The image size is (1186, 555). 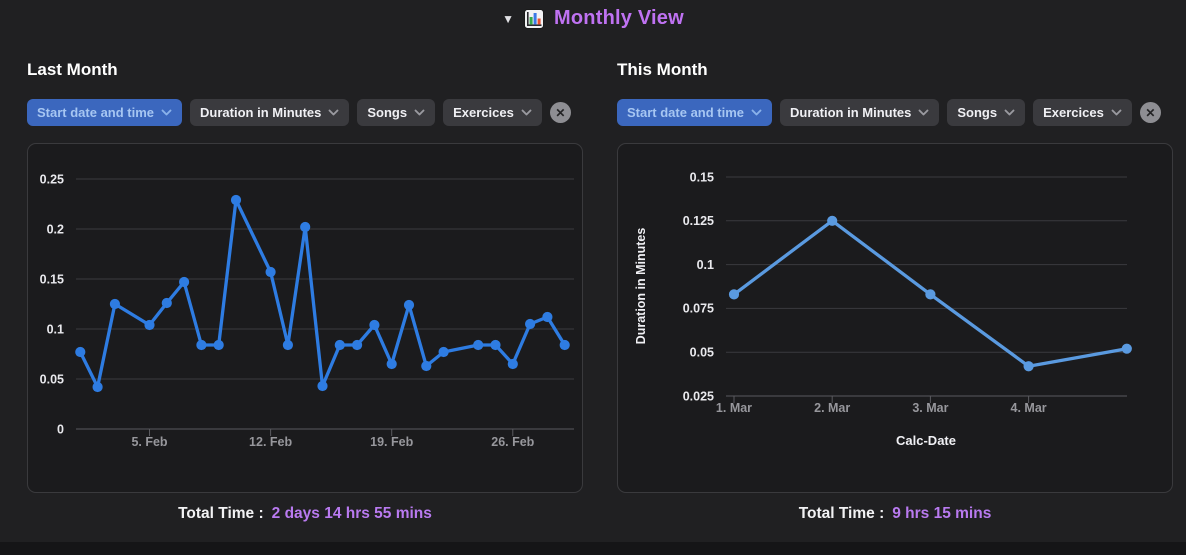 What do you see at coordinates (322, 293) in the screenshot?
I see `series-line` at bounding box center [322, 293].